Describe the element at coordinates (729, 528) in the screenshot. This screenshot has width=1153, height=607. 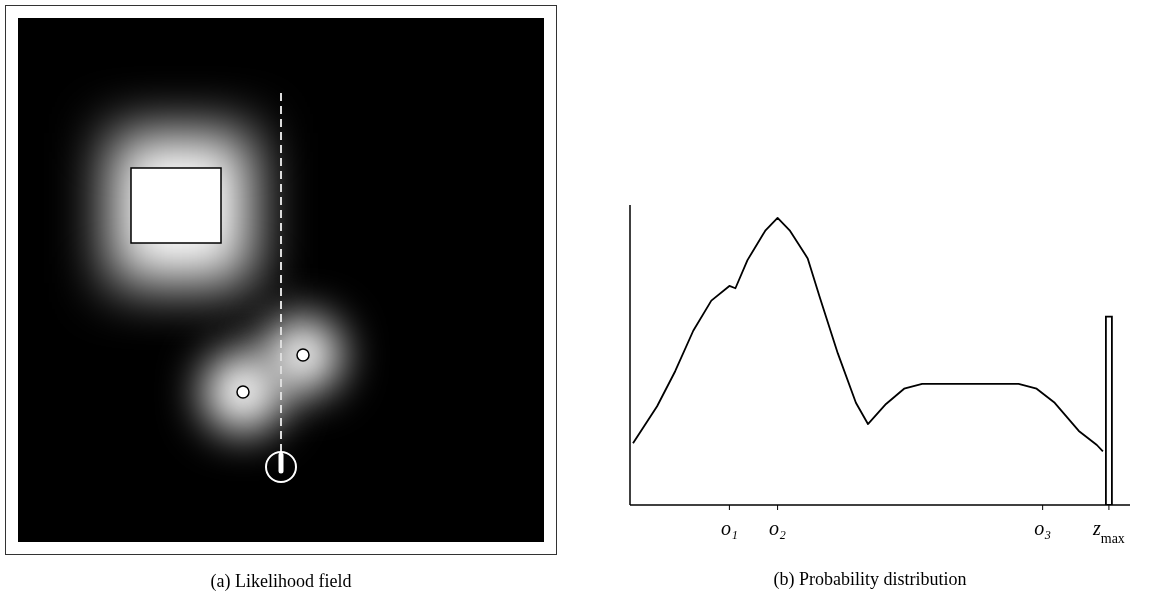
I see `x-tick-label: o₁` at that location.